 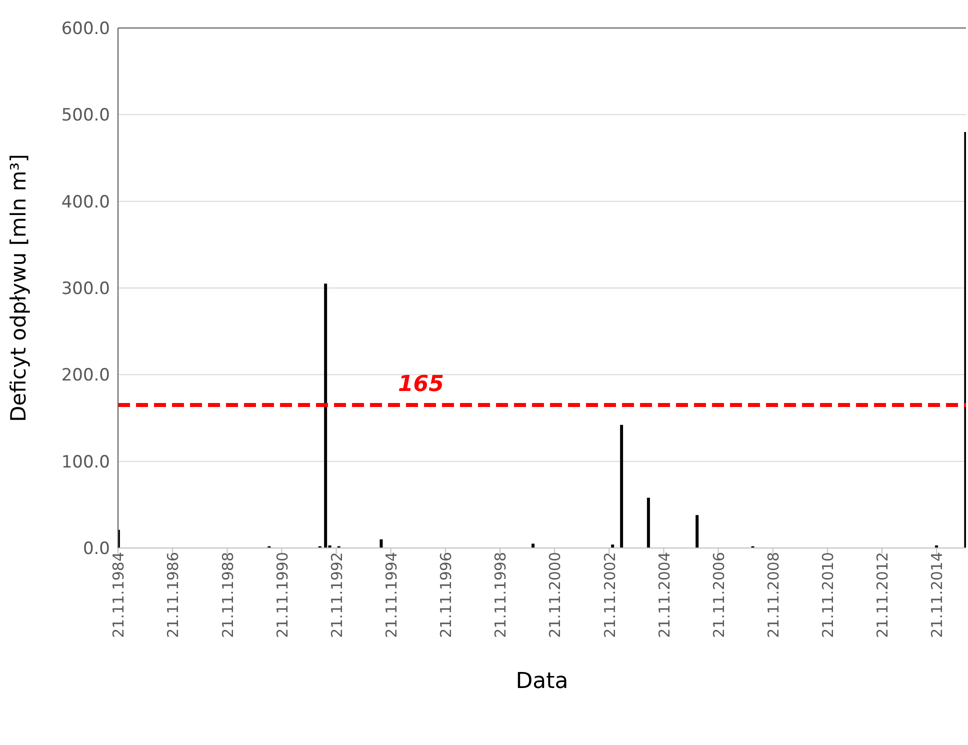 What do you see at coordinates (227, 595) in the screenshot?
I see `x-tick-label: 21.11.1988` at bounding box center [227, 595].